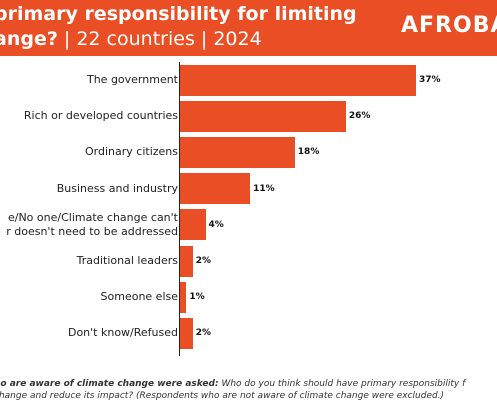  I want to click on category-label-line: The government, so click(132, 79).